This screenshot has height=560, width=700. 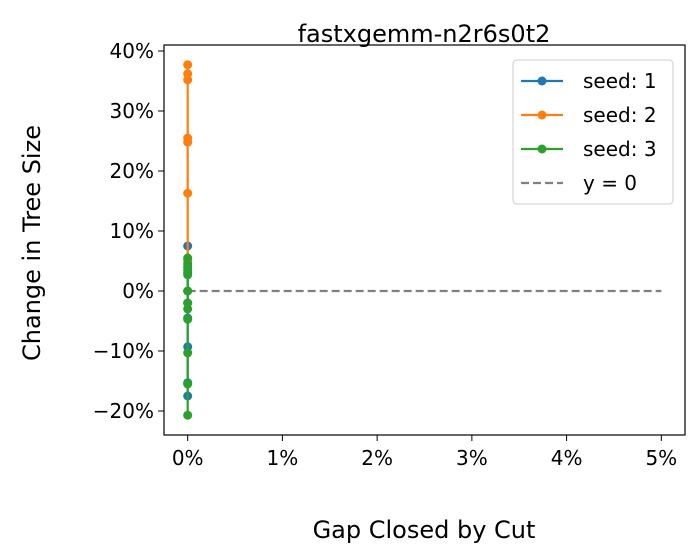 I want to click on legend-label: seed: 1, so click(x=620, y=81).